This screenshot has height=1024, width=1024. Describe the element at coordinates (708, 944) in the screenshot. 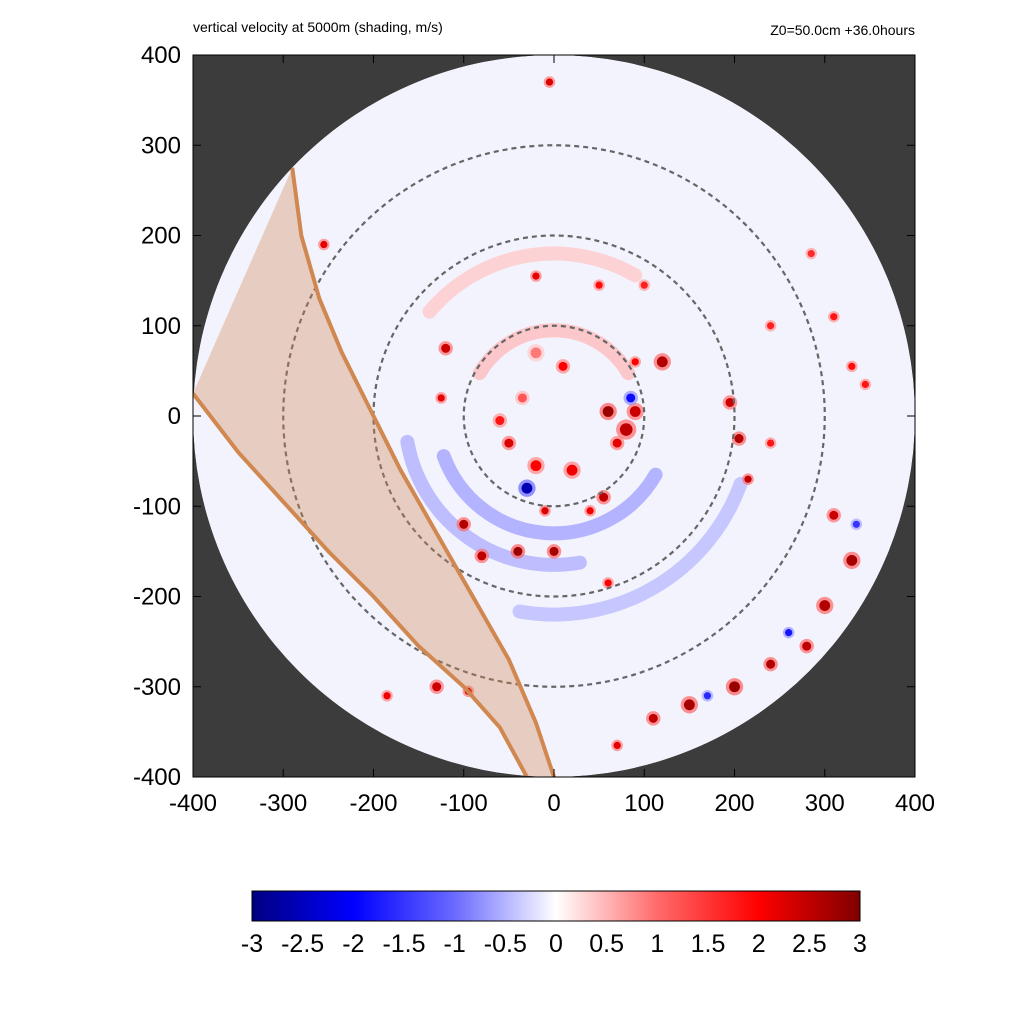

I see `colorbar-tick-label: 1.5` at that location.